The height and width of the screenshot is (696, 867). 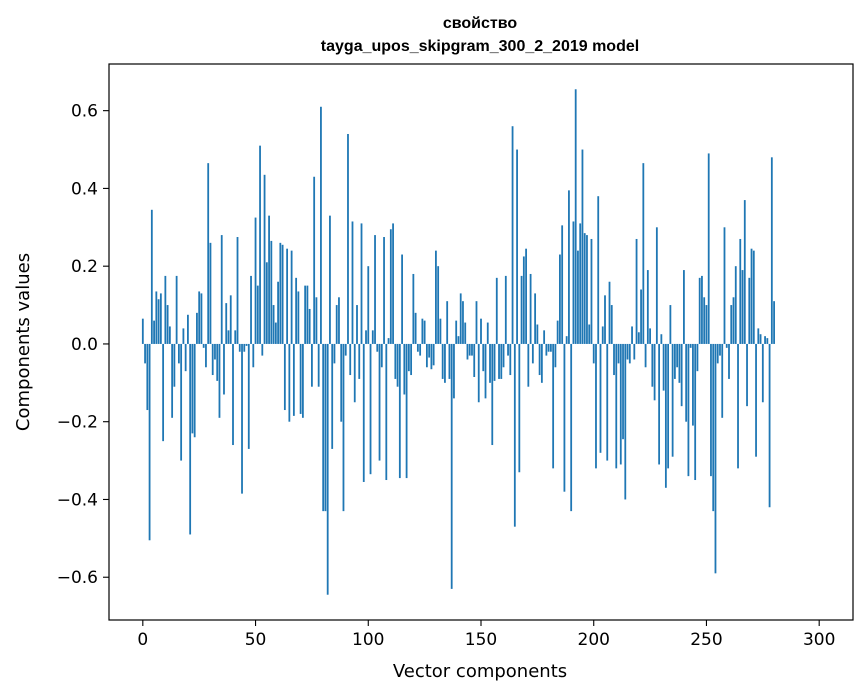 What do you see at coordinates (706, 640) in the screenshot?
I see `x-tick-label: 250` at bounding box center [706, 640].